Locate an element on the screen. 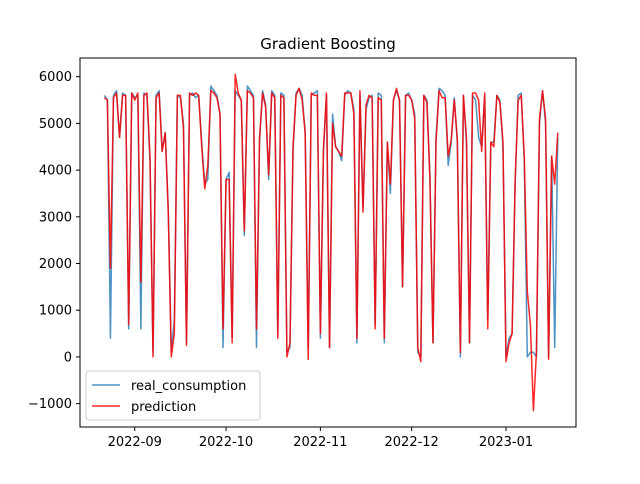  legend: real_consumption prediction is located at coordinates (173, 395).